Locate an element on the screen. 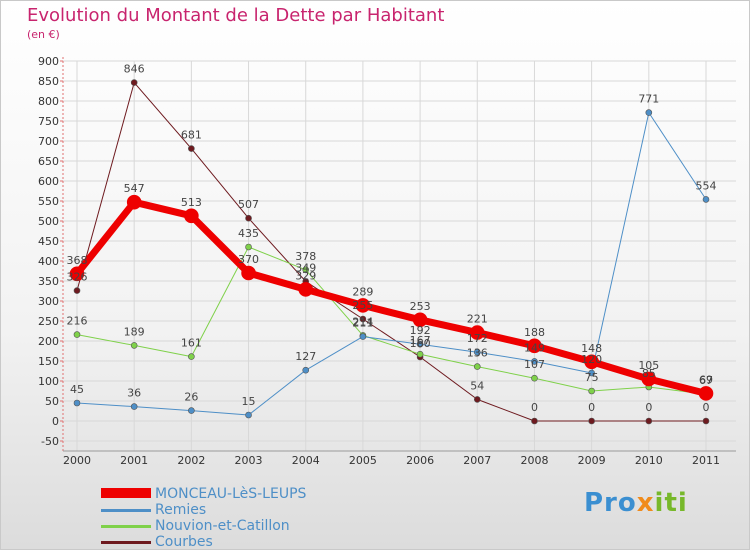 Image resolution: width=750 pixels, height=551 pixels. legend-label-courbes: Courbes is located at coordinates (184, 542).